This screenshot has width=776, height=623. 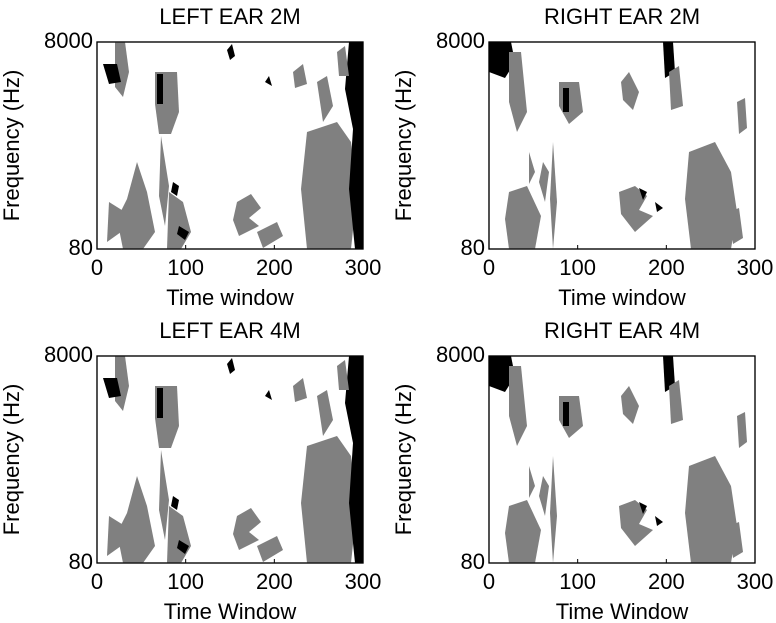 What do you see at coordinates (622, 16) in the screenshot?
I see `panel-title: RIGHT EAR 2M` at bounding box center [622, 16].